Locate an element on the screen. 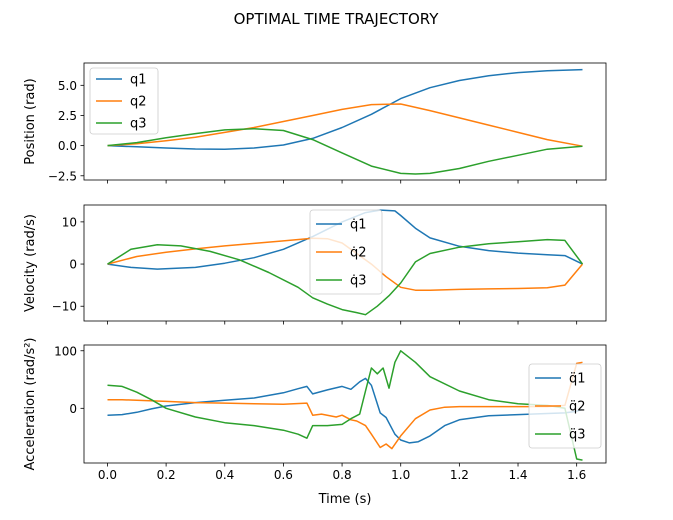 The height and width of the screenshot is (520, 673). x-tick-label: 1.6 is located at coordinates (576, 475).